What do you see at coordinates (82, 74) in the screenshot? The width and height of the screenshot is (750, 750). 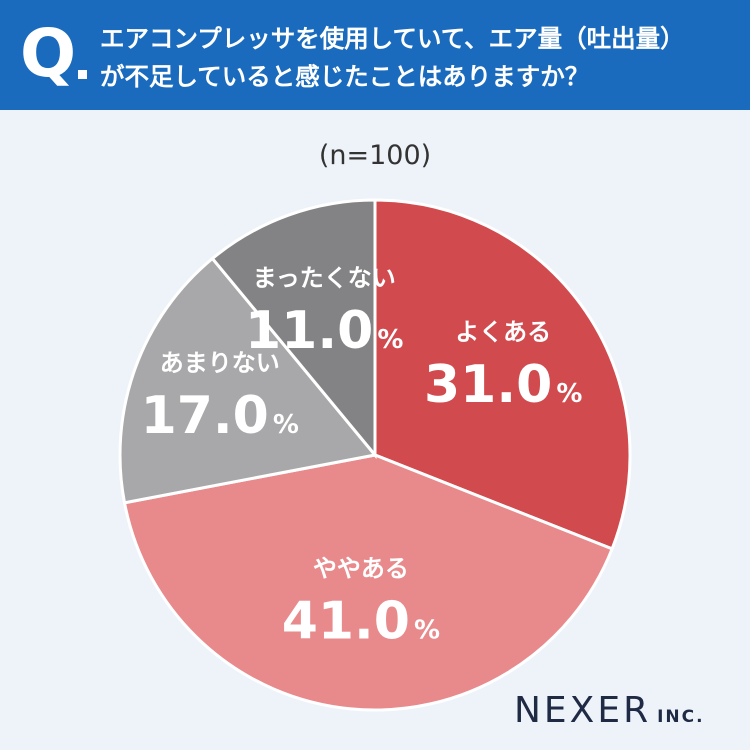 I see `q-dot-icon` at bounding box center [82, 74].